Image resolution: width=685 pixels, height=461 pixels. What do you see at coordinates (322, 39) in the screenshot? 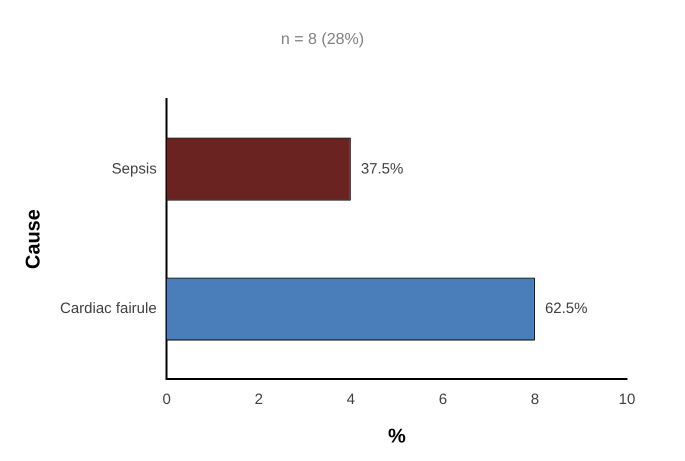
I see `chart-title: n = 8 (28%)` at bounding box center [322, 39].